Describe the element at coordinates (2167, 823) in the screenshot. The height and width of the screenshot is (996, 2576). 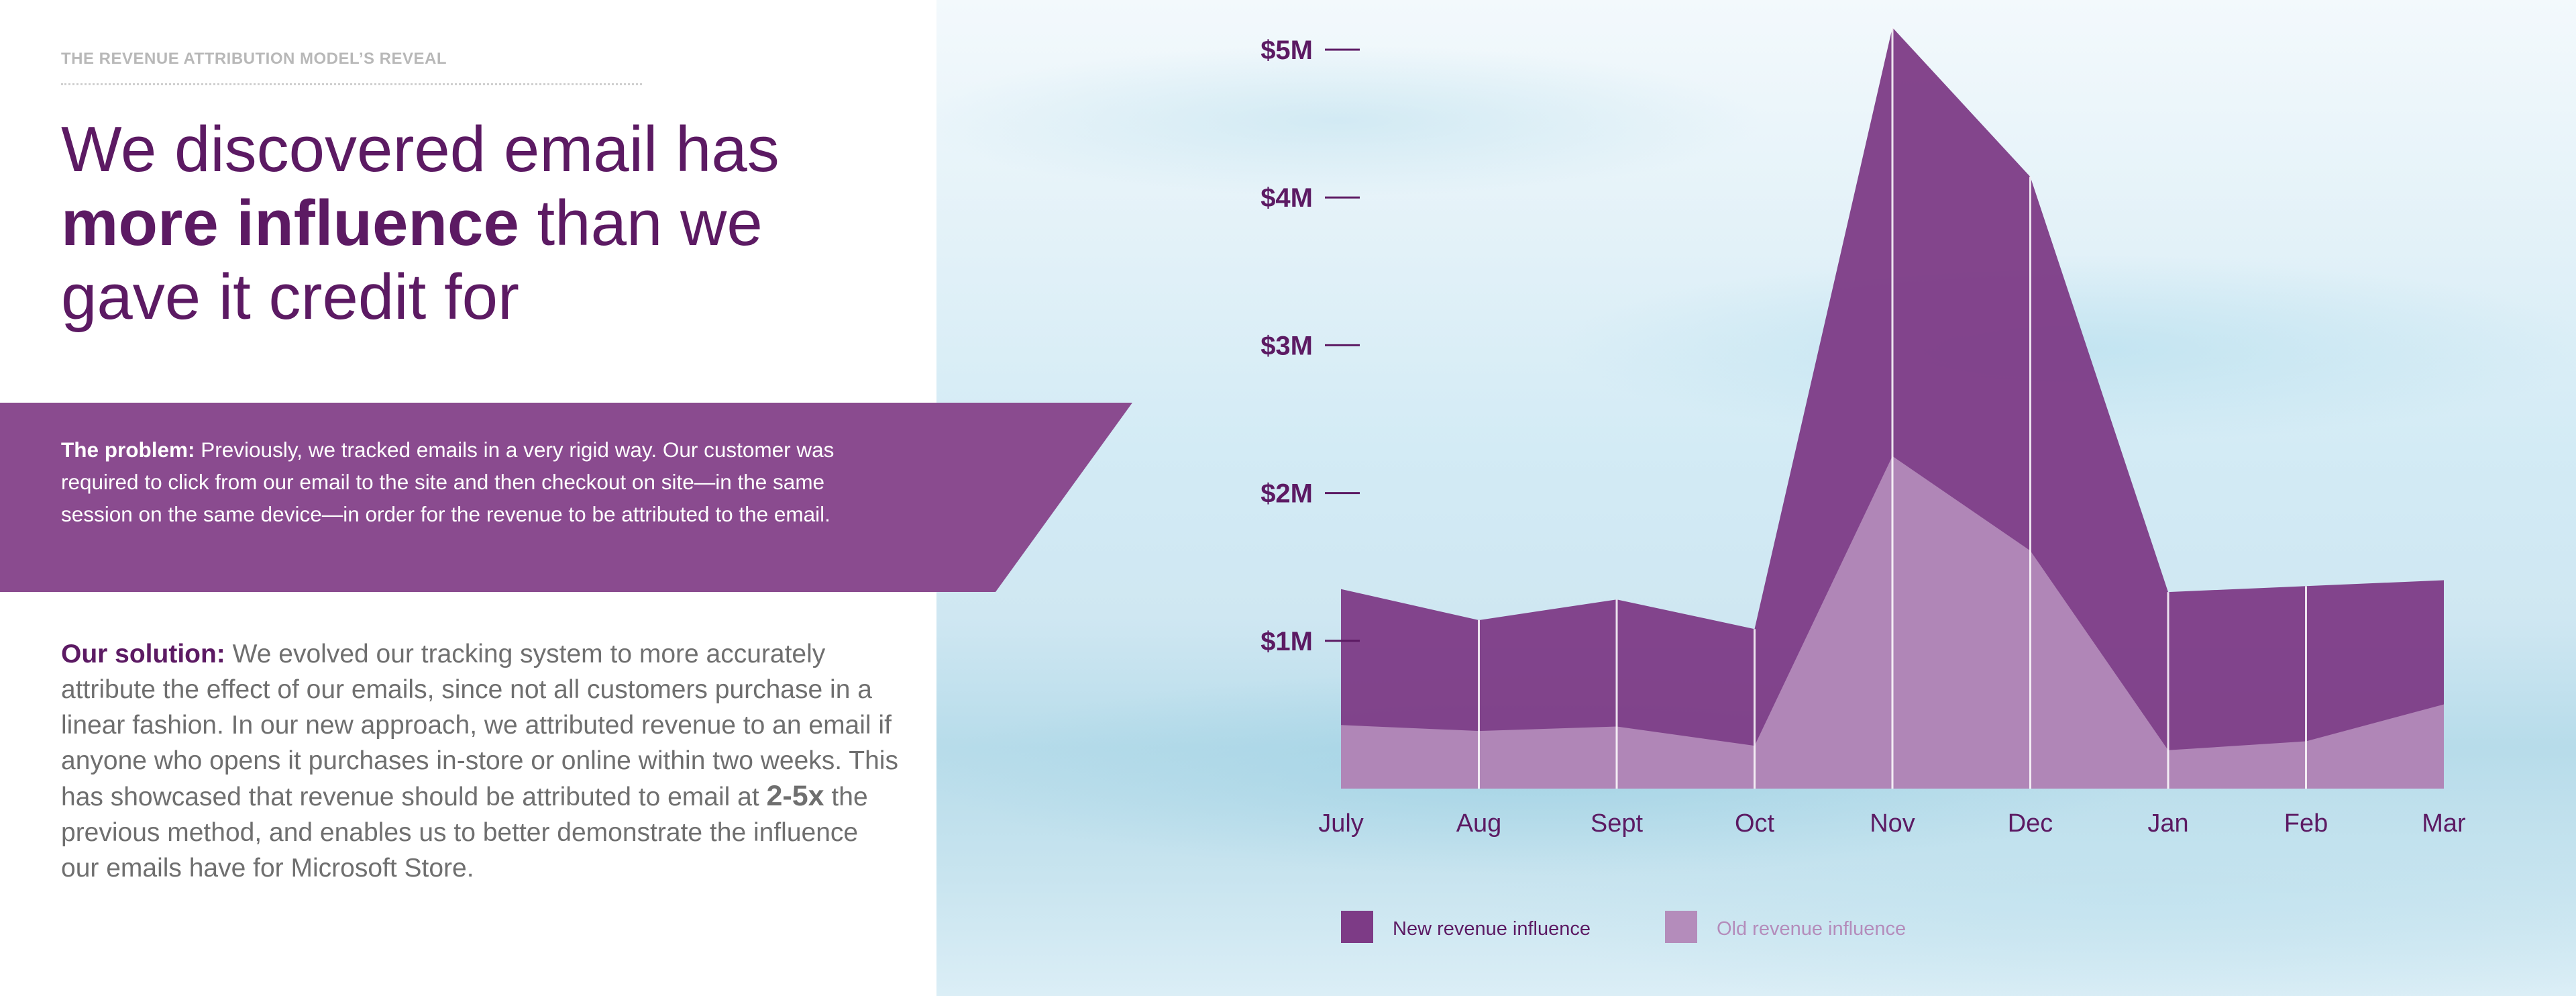
I see `x-tick-label: Jan` at that location.